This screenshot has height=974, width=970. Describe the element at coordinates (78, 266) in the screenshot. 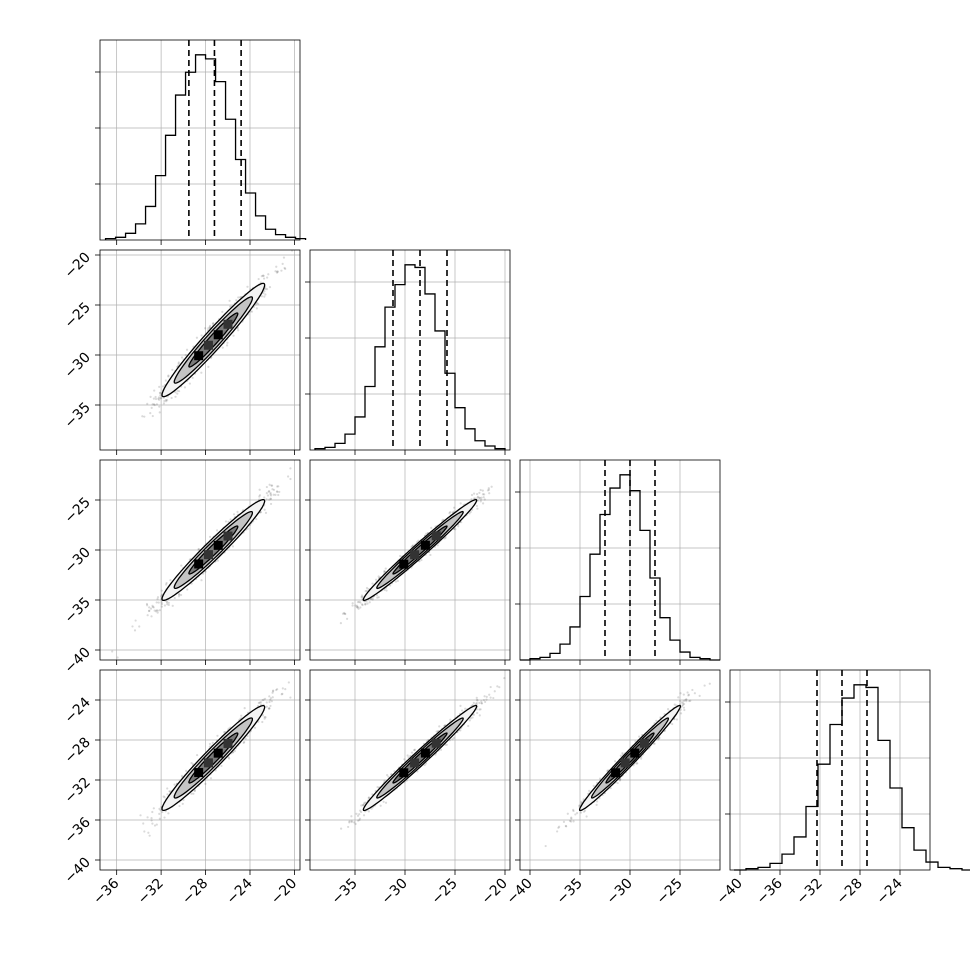

I see `y-tick-label-1-0: −20` at that location.